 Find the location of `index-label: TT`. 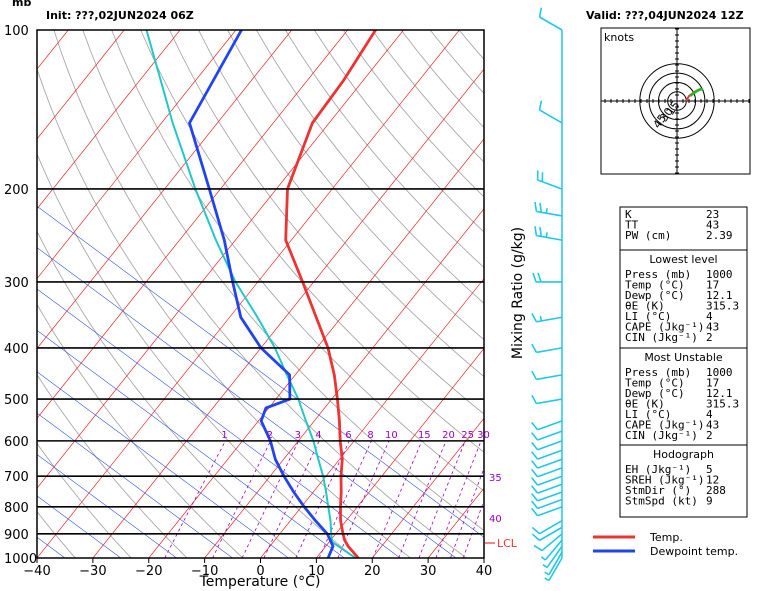

index-label: TT is located at coordinates (632, 225).